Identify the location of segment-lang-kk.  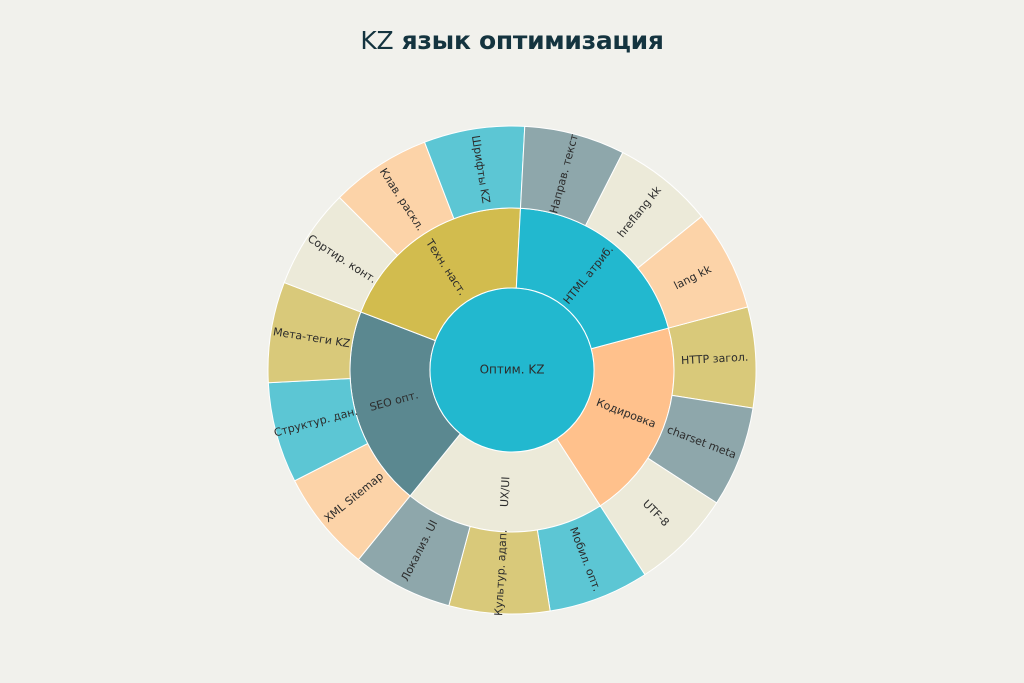
(693, 272).